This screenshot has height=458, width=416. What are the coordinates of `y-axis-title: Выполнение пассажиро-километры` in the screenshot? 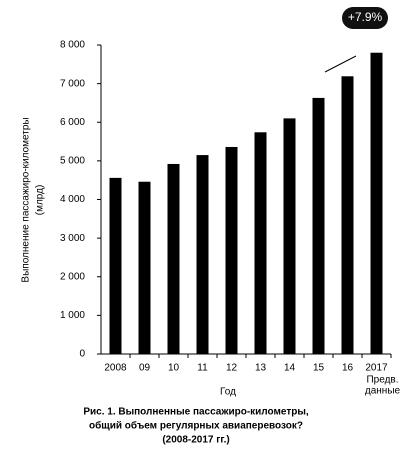 It's located at (26, 199).